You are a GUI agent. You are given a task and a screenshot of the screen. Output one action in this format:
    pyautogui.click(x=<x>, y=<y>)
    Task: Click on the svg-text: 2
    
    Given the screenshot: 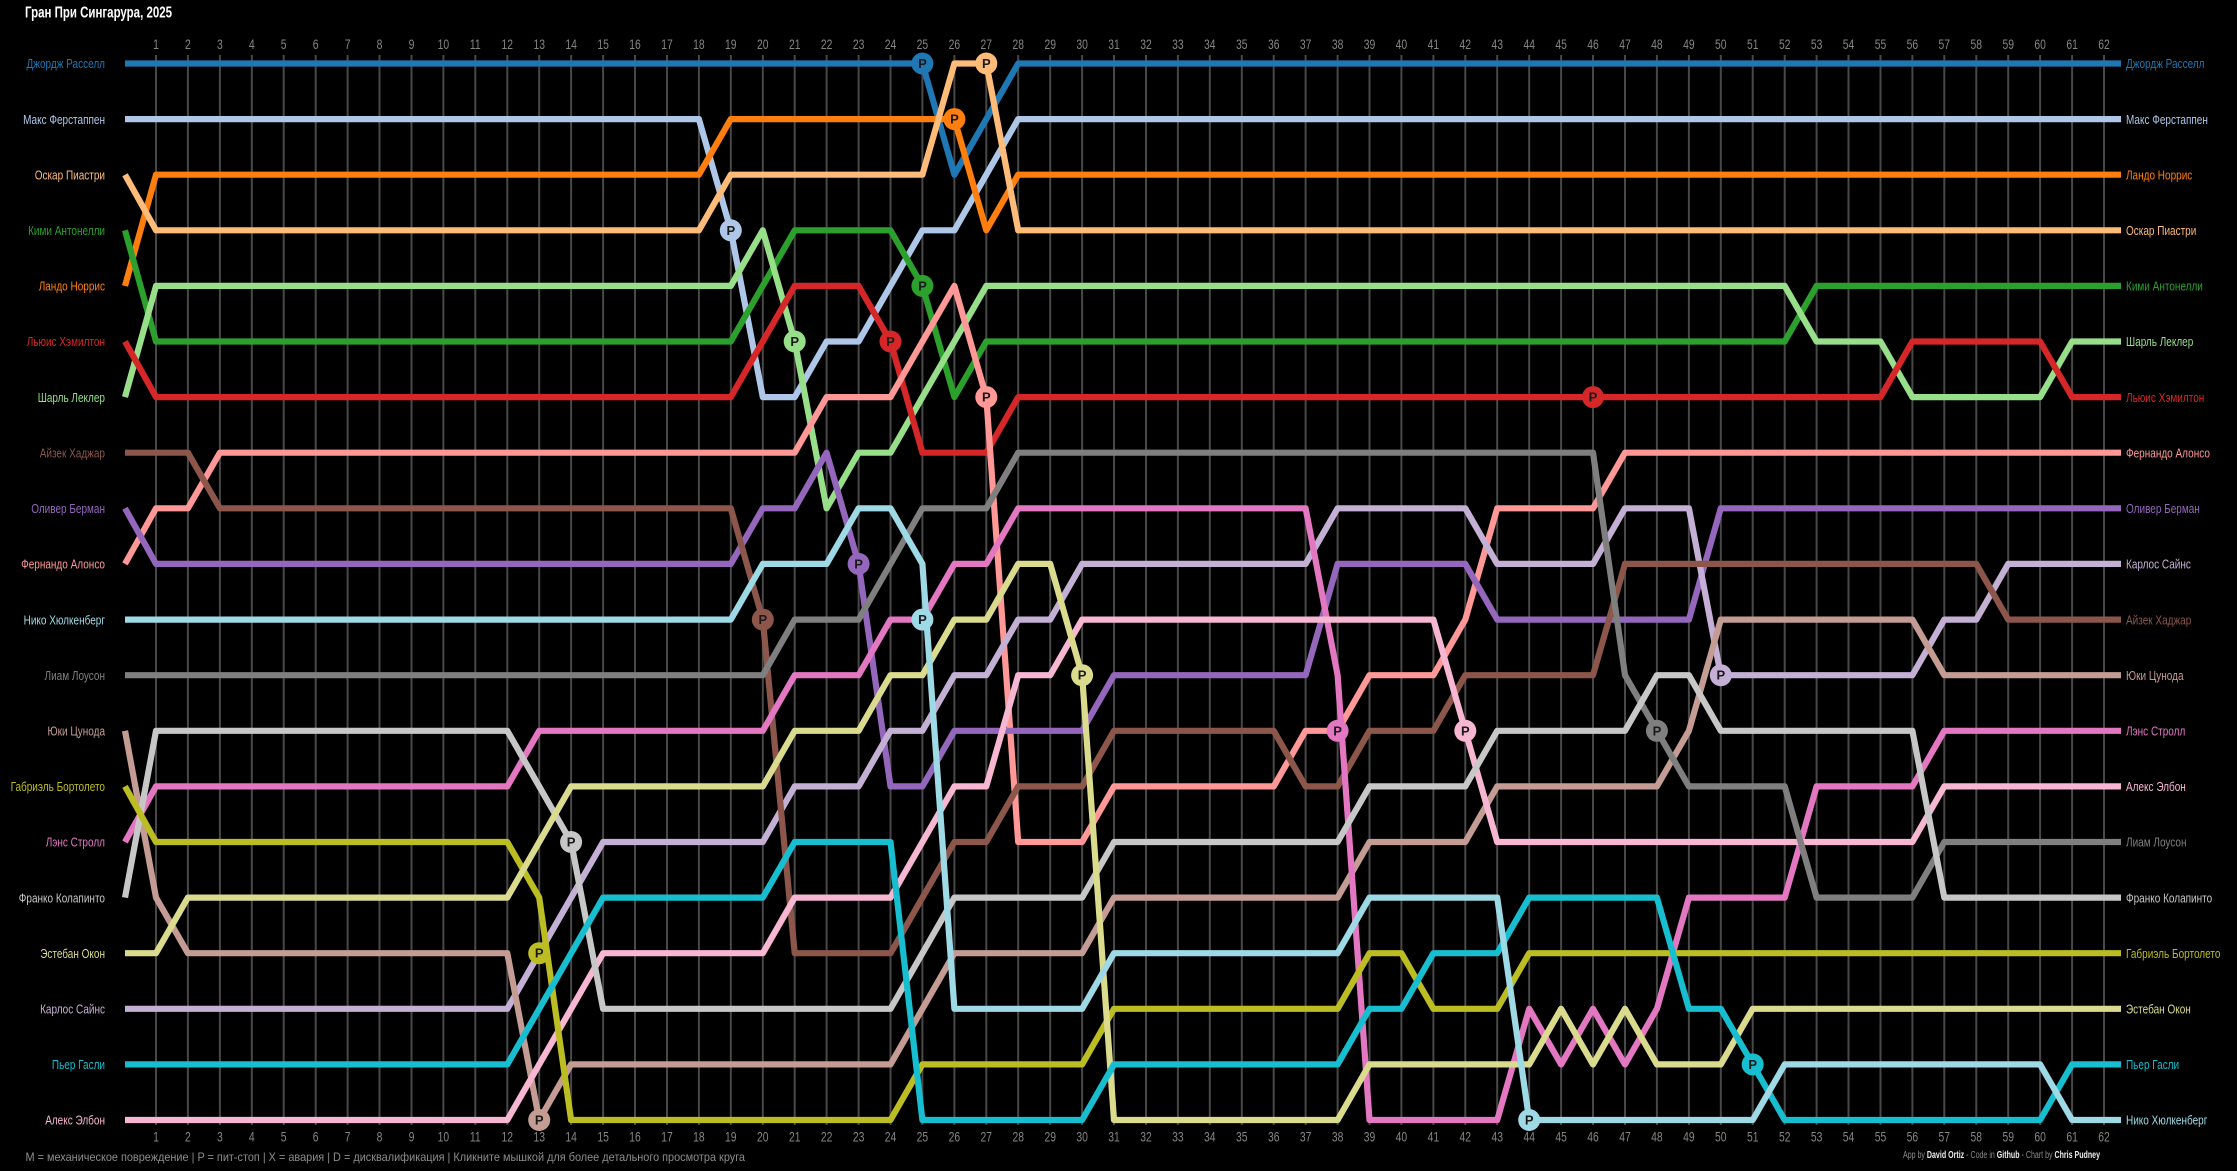 What is the action you would take?
    pyautogui.click(x=188, y=44)
    